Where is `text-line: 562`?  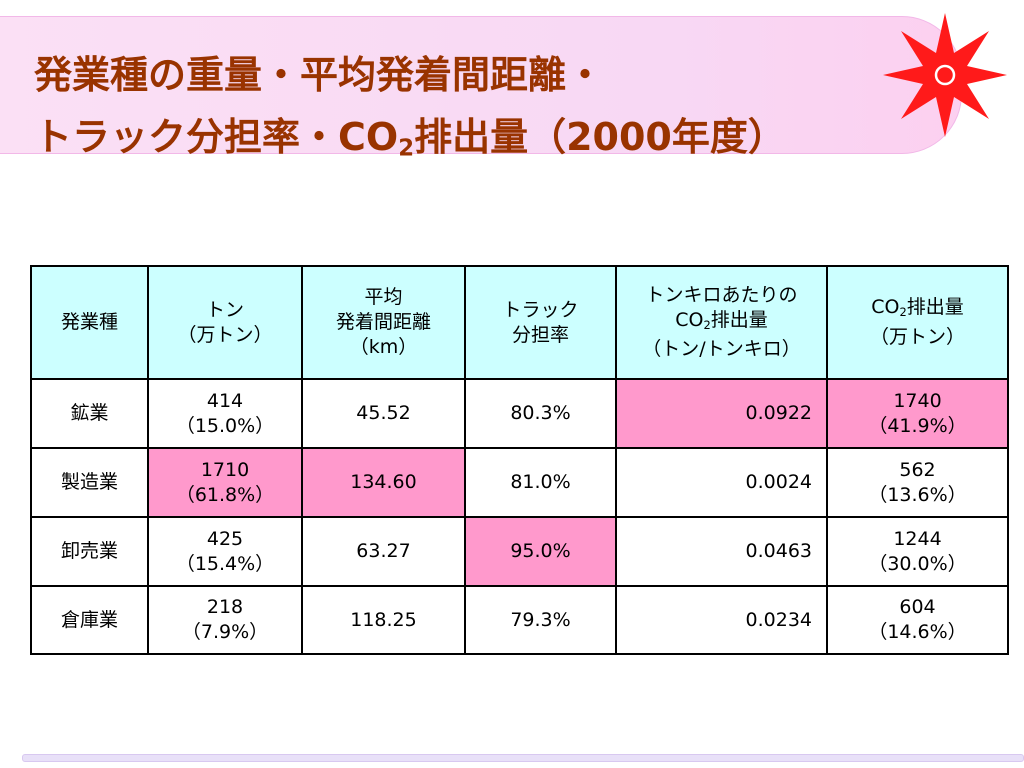
text-line: 562 is located at coordinates (917, 469).